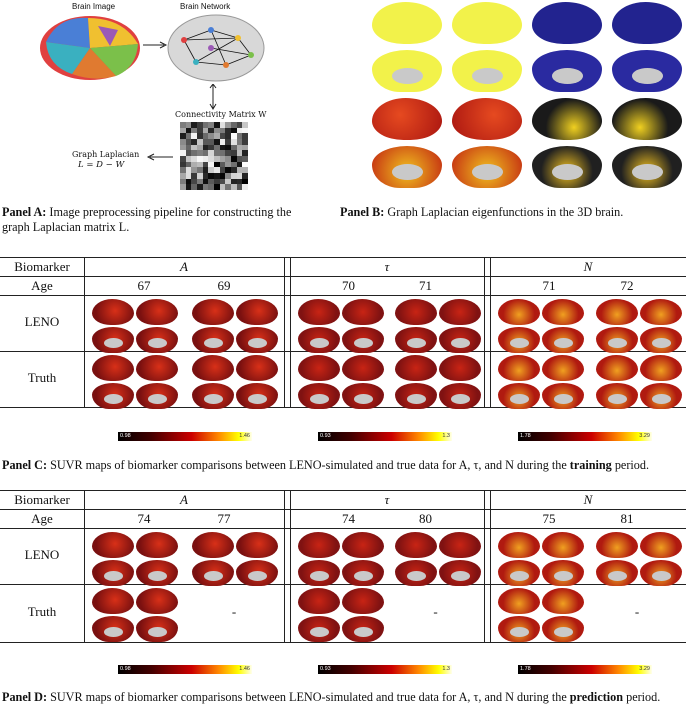 This screenshot has width=686, height=720. Describe the element at coordinates (325, 669) in the screenshot. I see `colorbar-min: 0.93` at that location.